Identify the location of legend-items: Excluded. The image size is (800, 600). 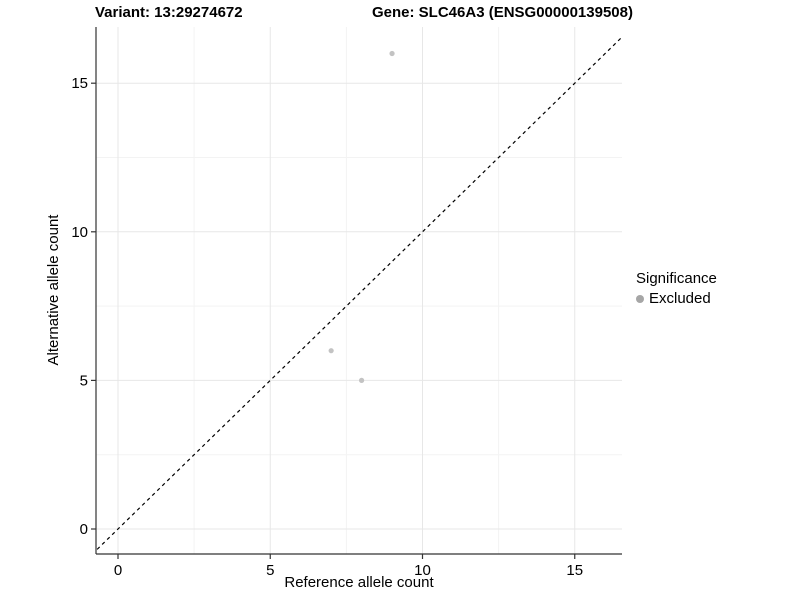
(676, 298).